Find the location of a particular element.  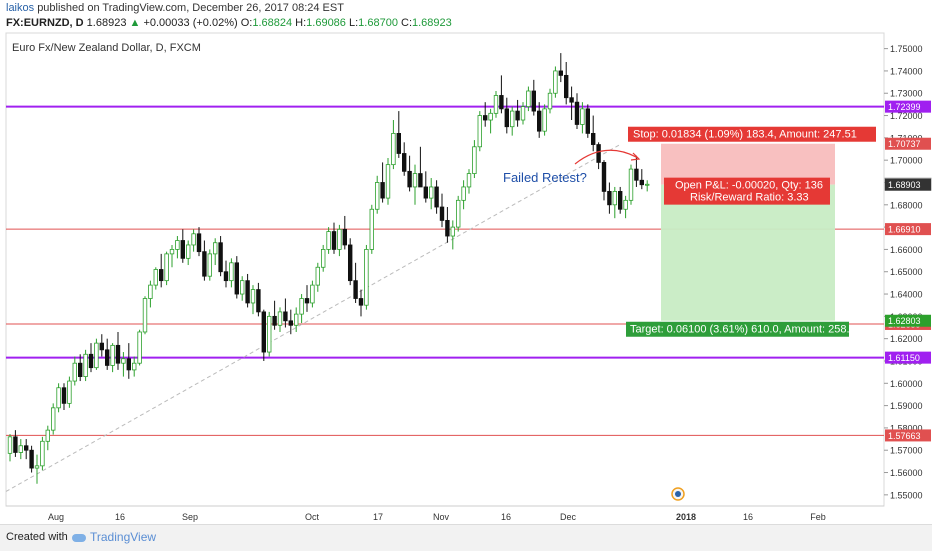

price-tag-label: 1.68903 is located at coordinates (904, 185).